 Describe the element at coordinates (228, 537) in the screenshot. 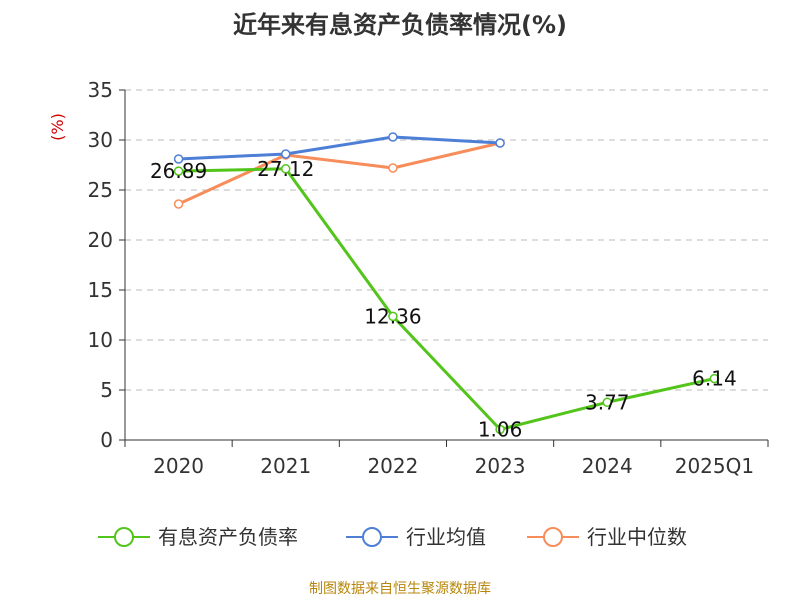

I see `legend-label: 有息资产负债率` at that location.